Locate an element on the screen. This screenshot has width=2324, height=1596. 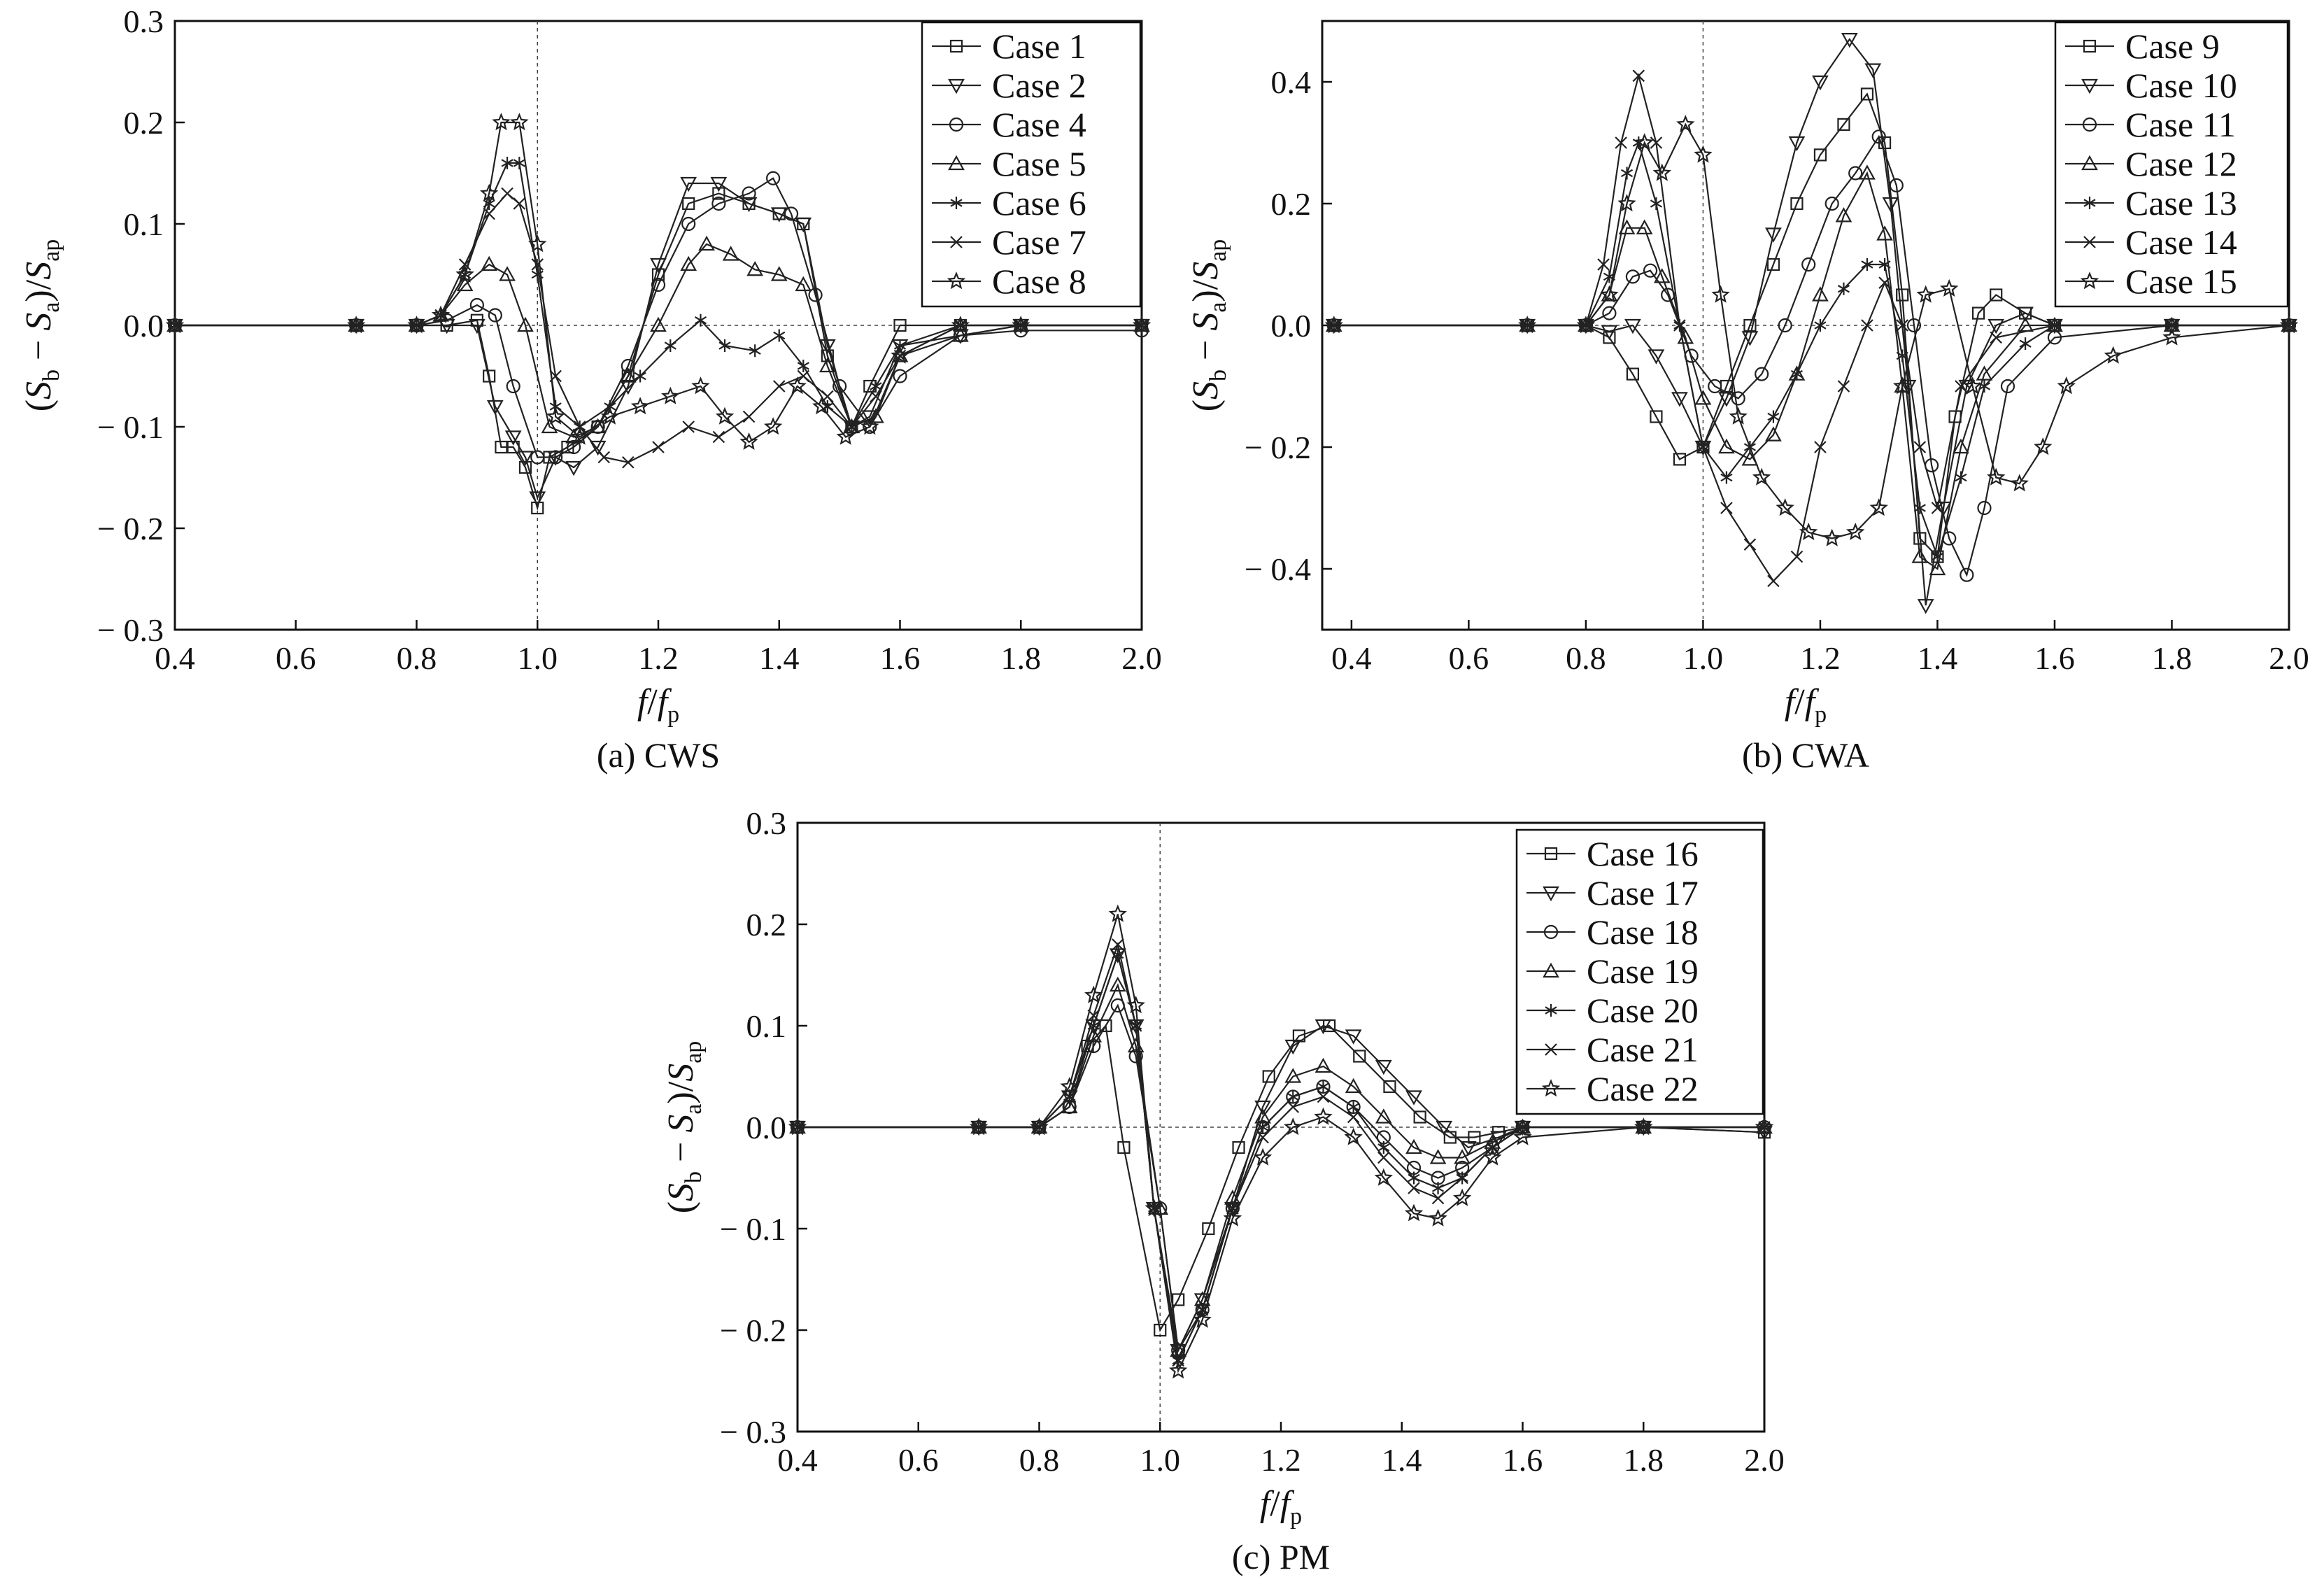
legend-label: Case 4 is located at coordinates (1039, 124).